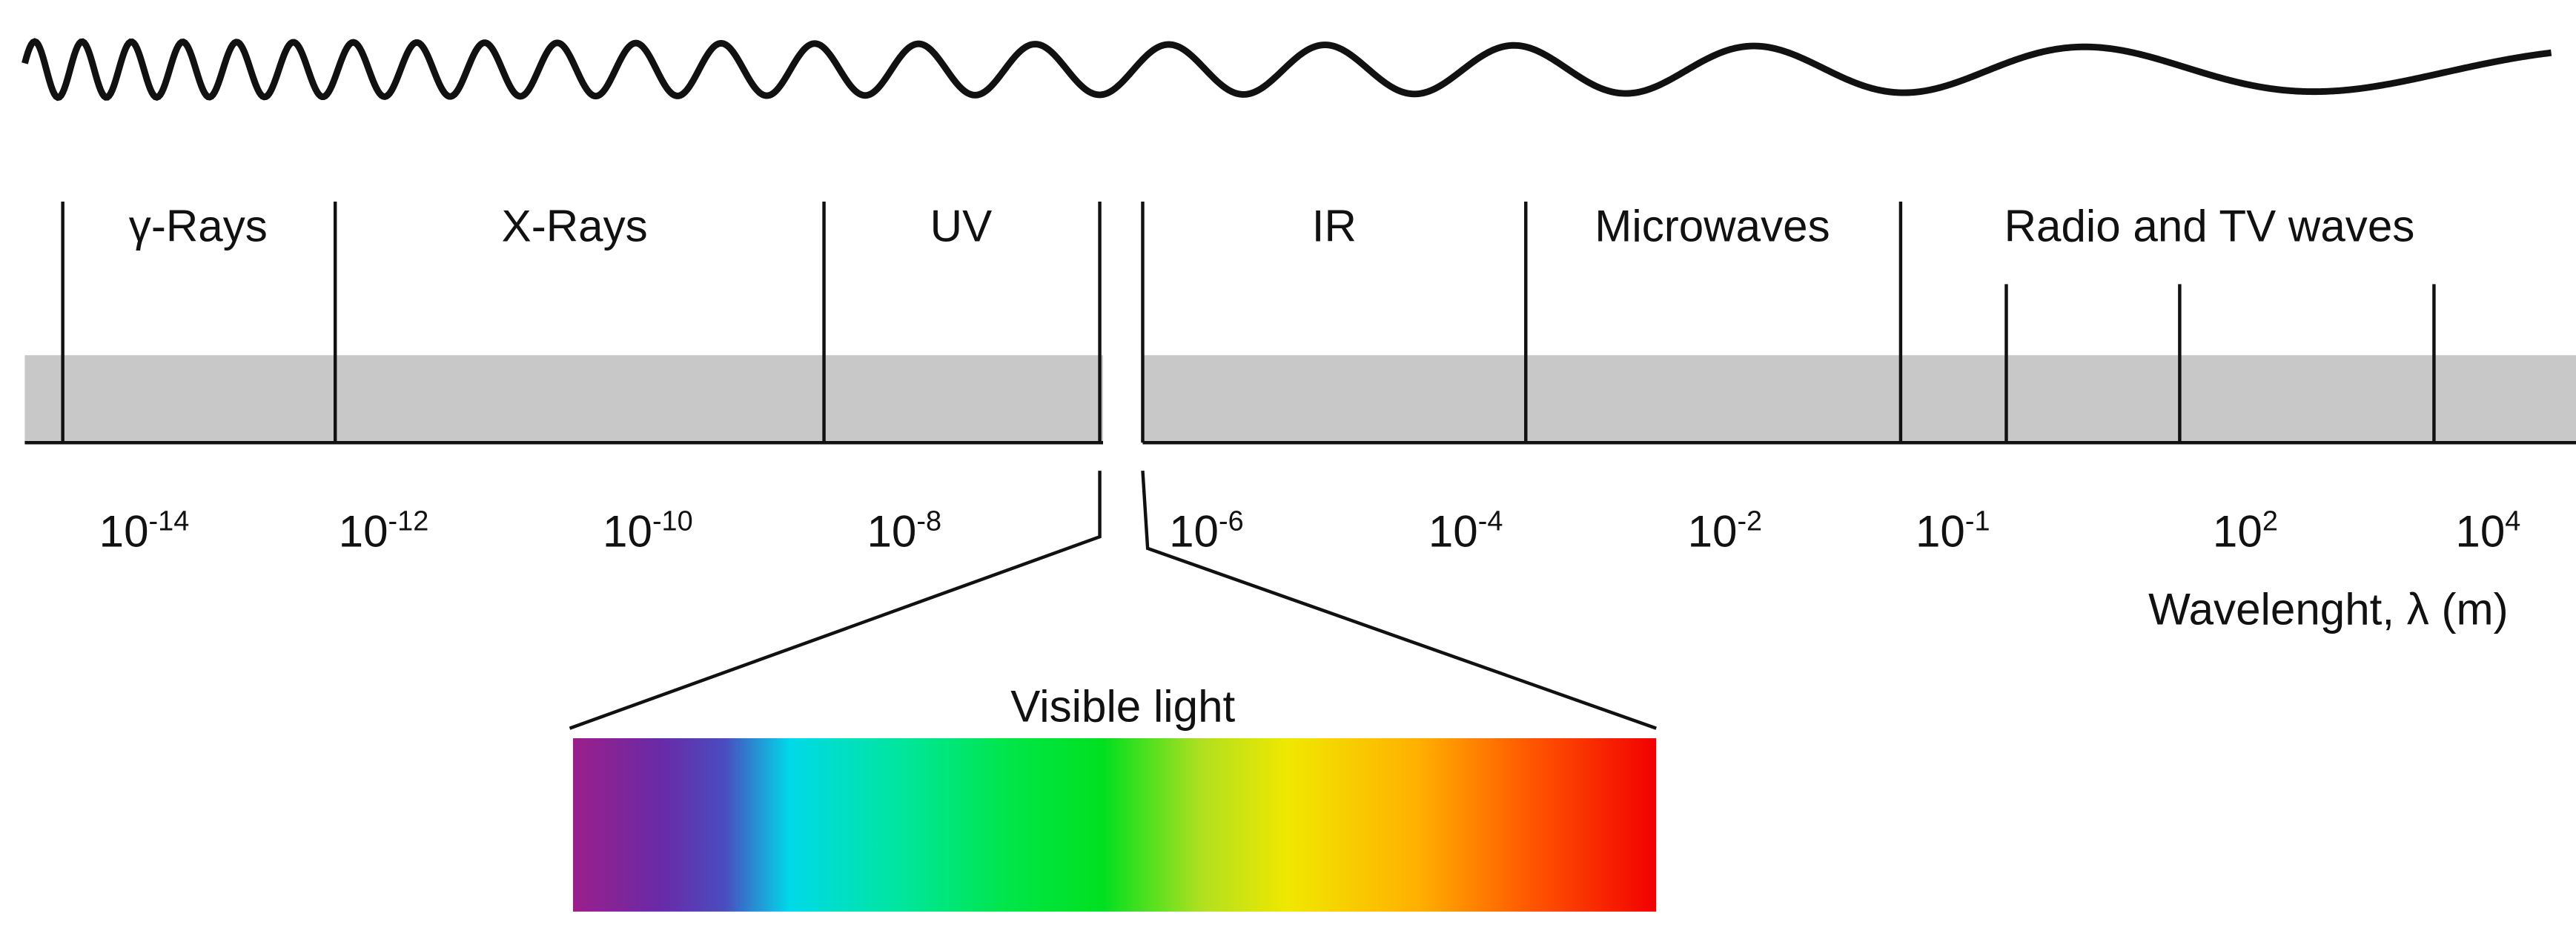 The image size is (2576, 925). What do you see at coordinates (1712, 227) in the screenshot?
I see `band-label: Microwaves` at bounding box center [1712, 227].